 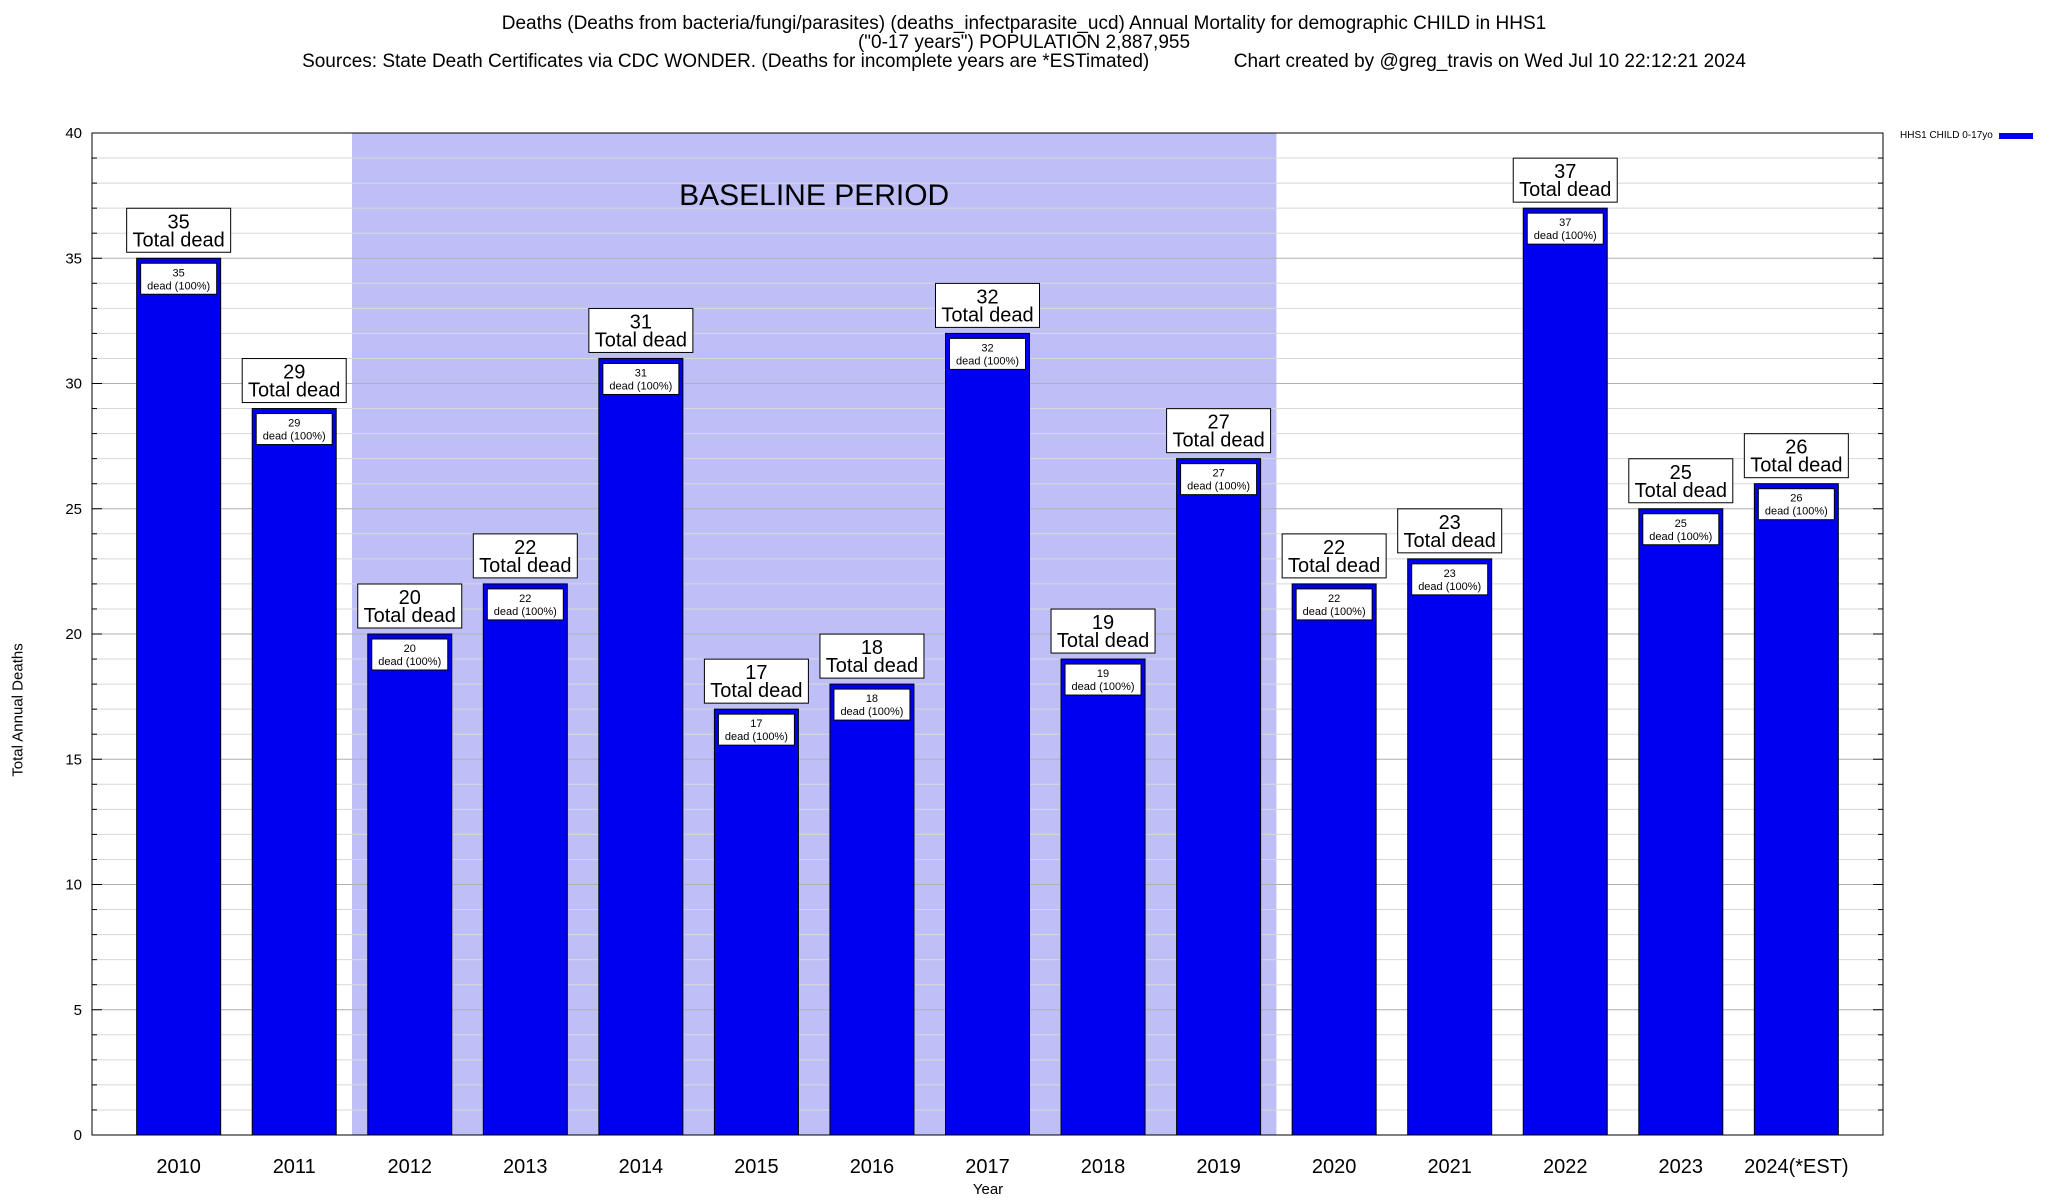 What do you see at coordinates (1103, 623) in the screenshot?
I see `total-label-value: 19` at bounding box center [1103, 623].